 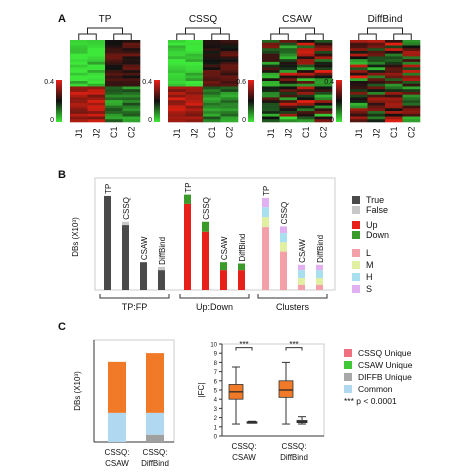 I want to click on group-label: Up:Down, so click(x=214, y=307).